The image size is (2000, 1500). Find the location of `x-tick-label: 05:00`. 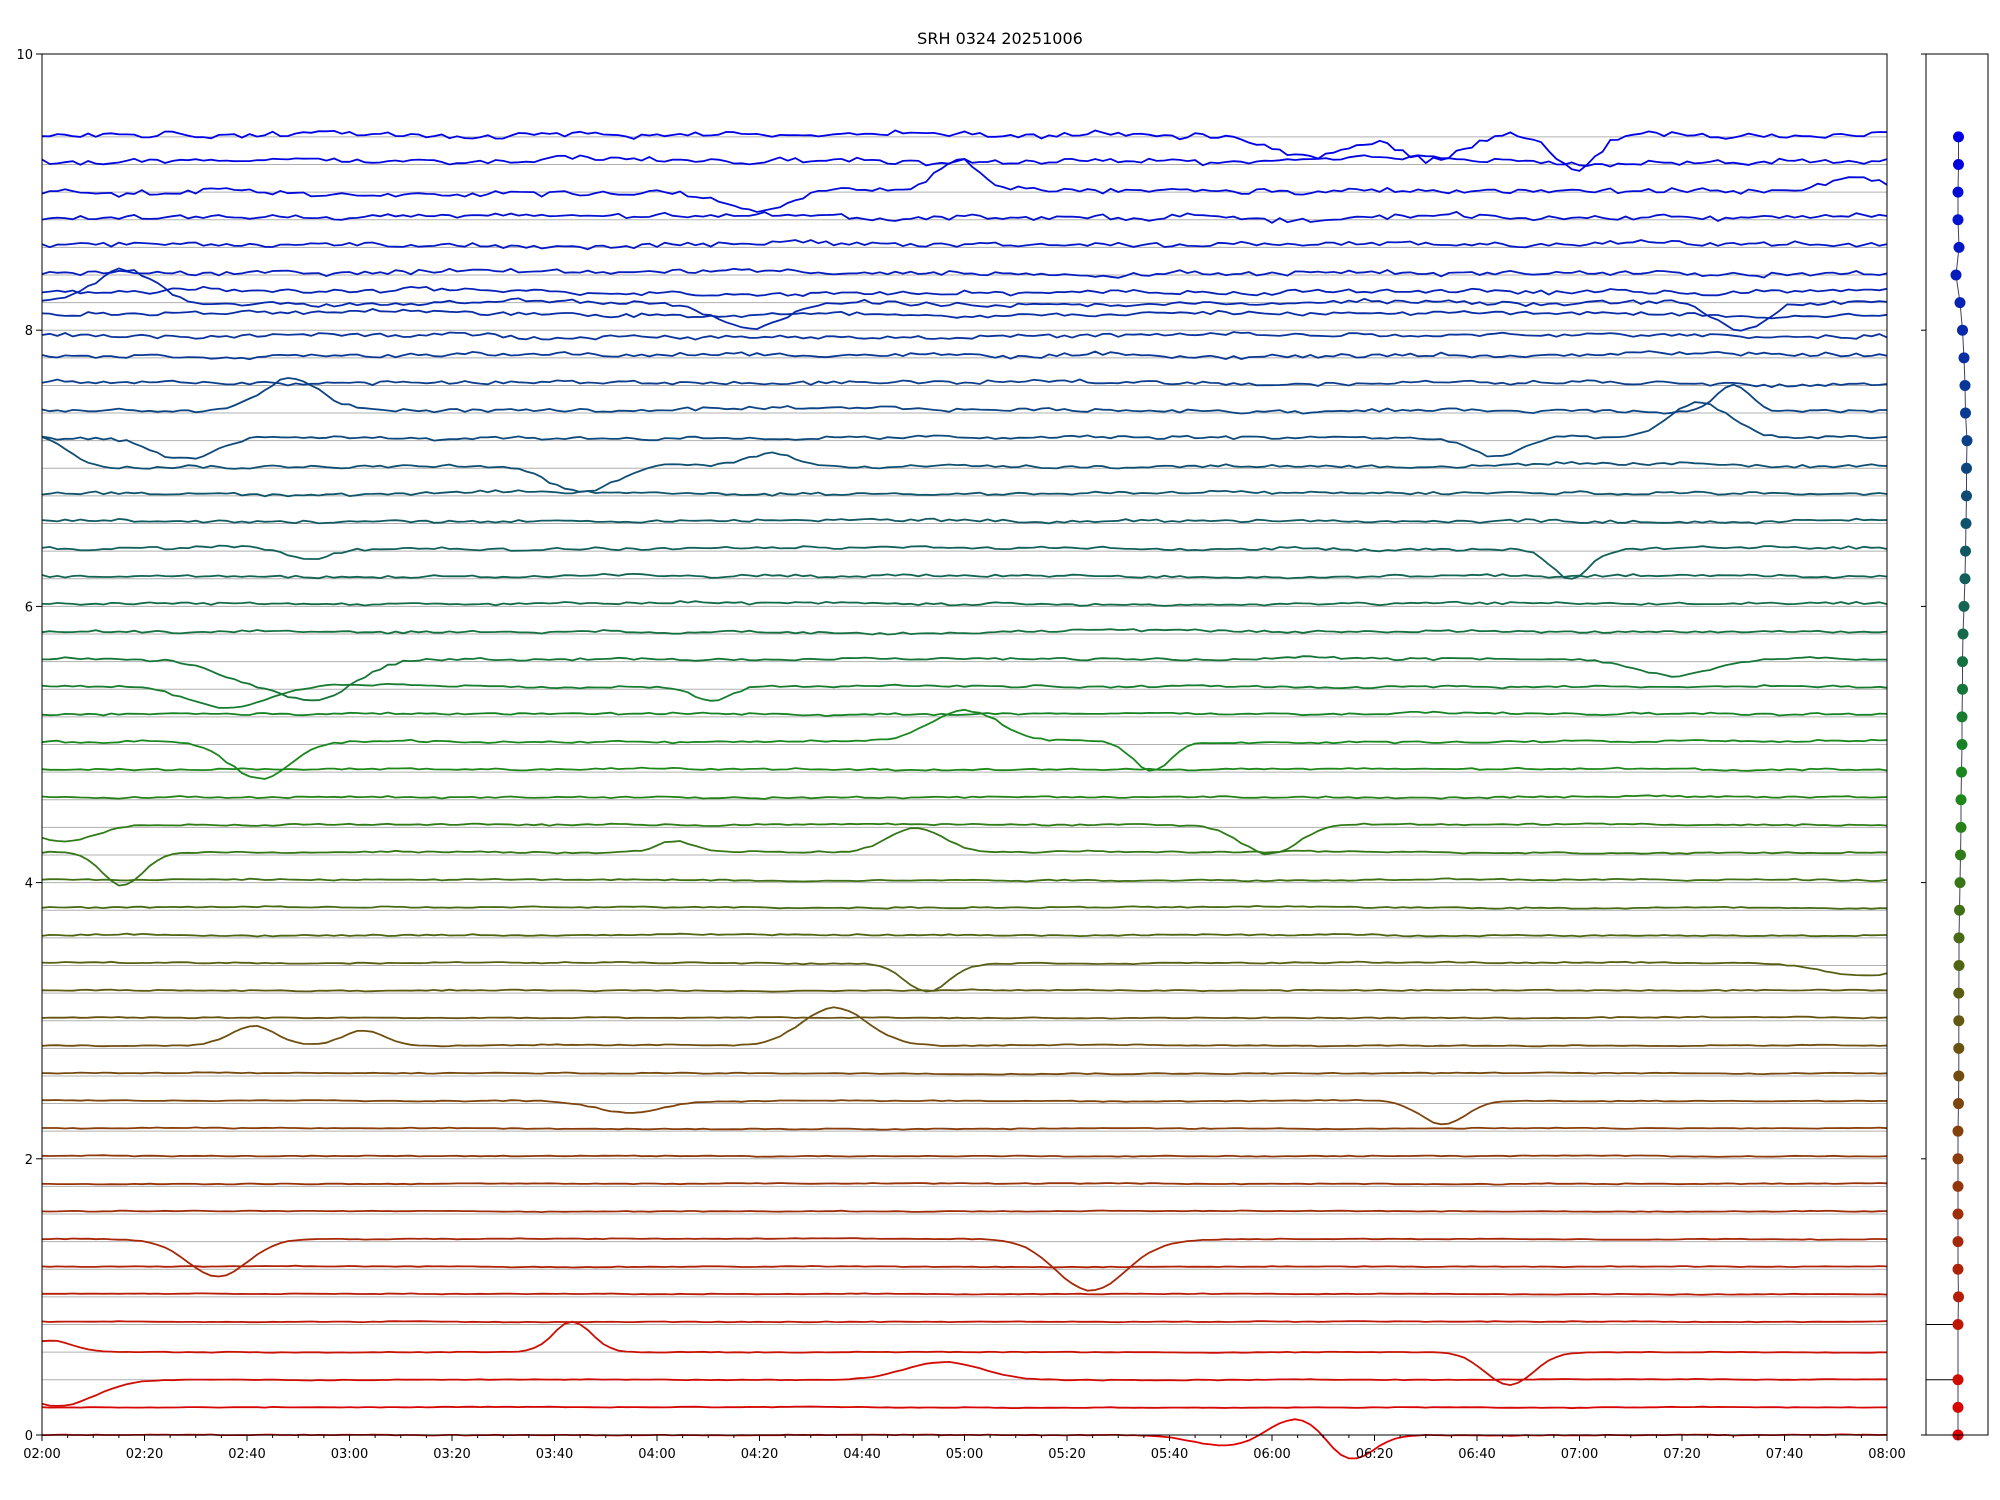

x-tick-label: 05:00 is located at coordinates (964, 1454).